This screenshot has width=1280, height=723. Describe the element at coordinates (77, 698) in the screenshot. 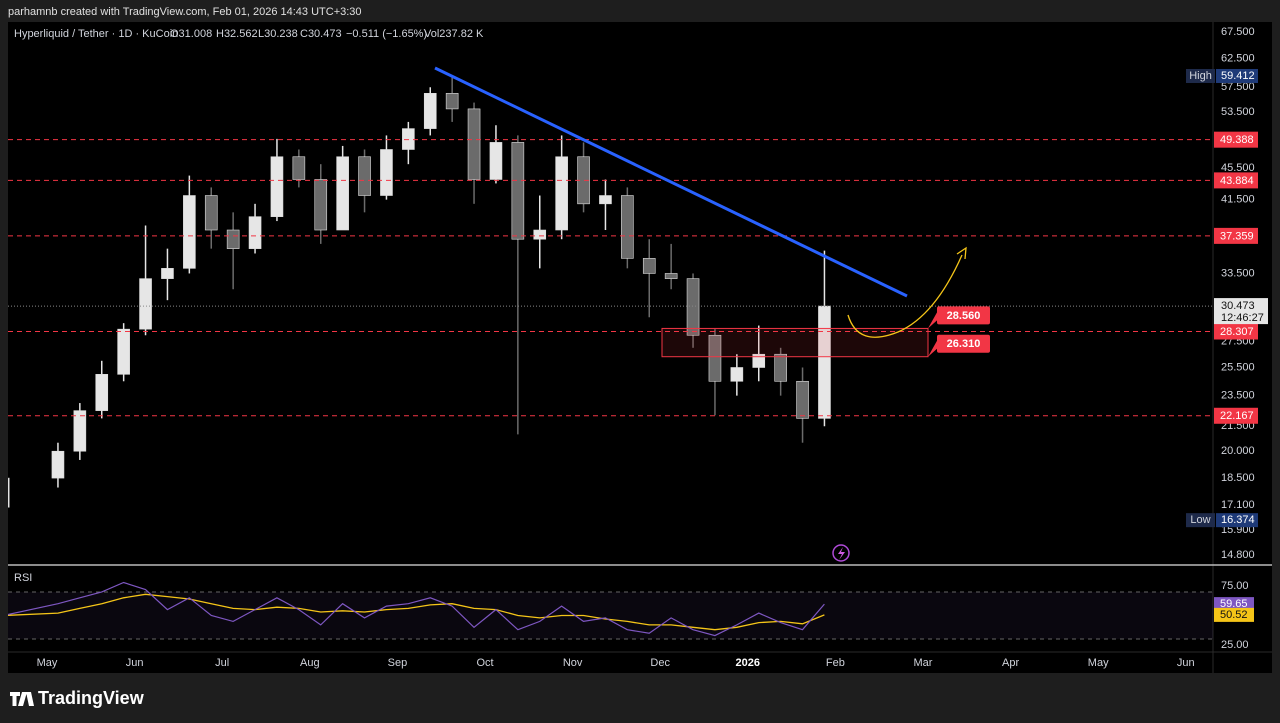

I see `brand-logo: TradingView` at that location.